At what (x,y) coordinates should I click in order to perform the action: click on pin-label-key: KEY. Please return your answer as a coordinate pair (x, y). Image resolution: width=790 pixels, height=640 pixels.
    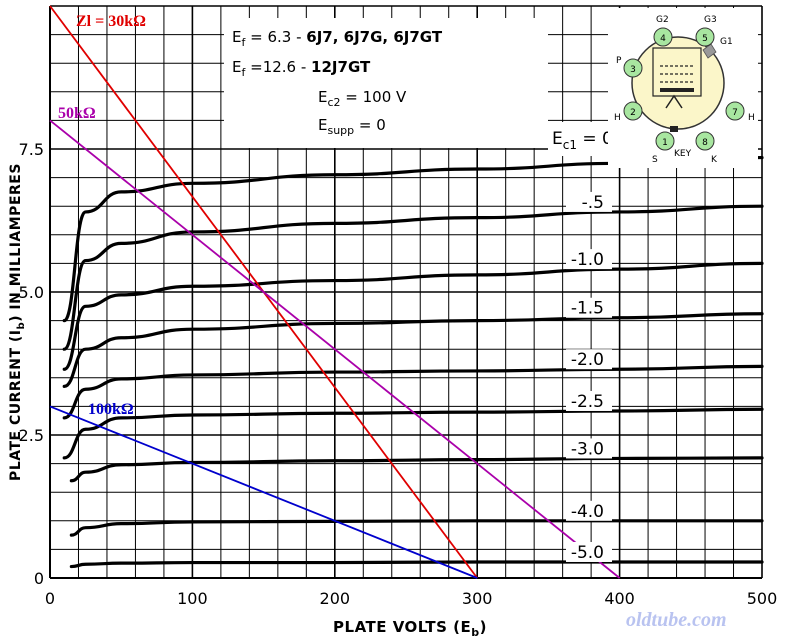
    Looking at the image, I should click on (683, 154).